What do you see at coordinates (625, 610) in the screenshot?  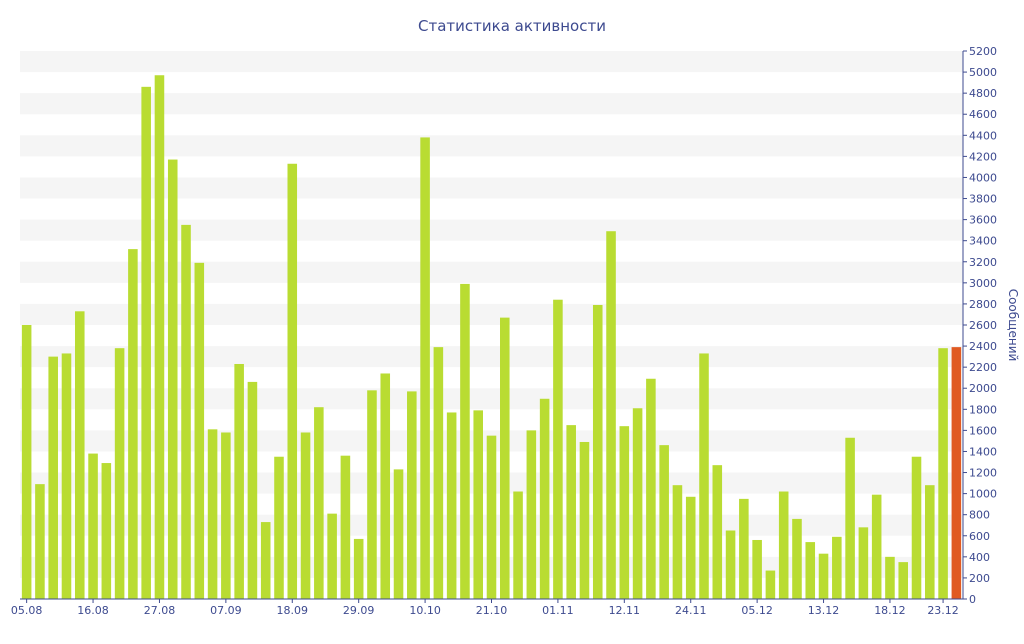 I see `x-tick-label: 12.11` at bounding box center [625, 610].